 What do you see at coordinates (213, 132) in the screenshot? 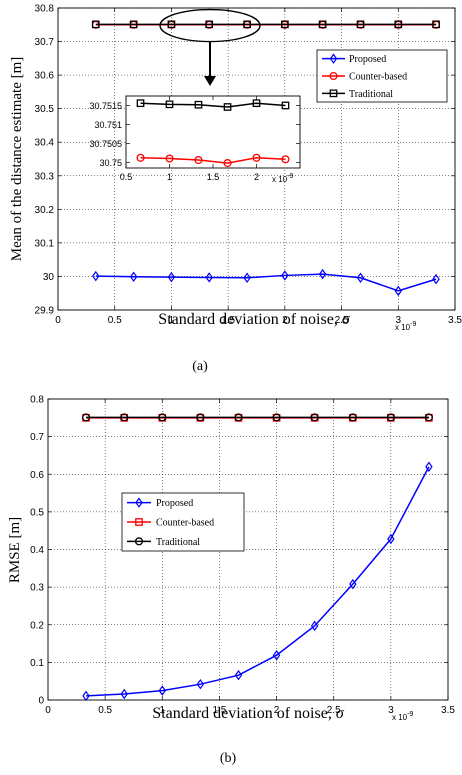
I see `inset-plot-area` at bounding box center [213, 132].